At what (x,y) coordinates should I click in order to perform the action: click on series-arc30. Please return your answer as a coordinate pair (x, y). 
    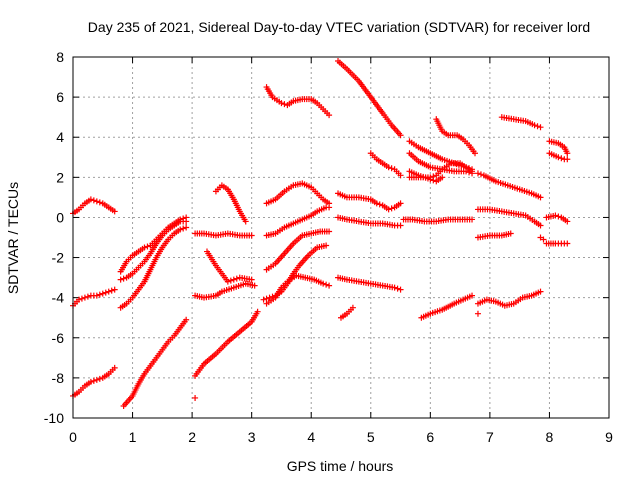
    Looking at the image, I should click on (426, 176).